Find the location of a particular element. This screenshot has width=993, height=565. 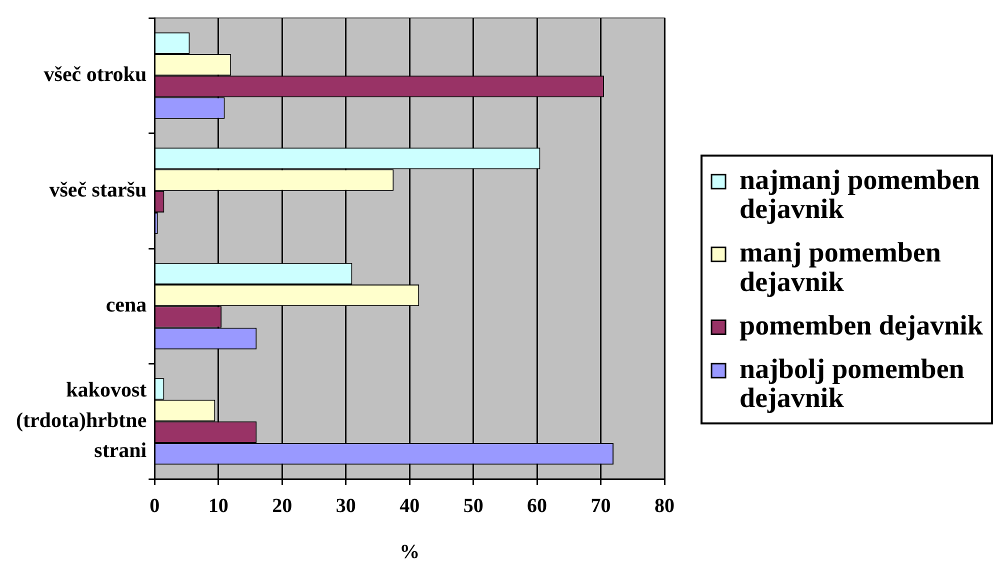

y-tick-label: všeč otroku is located at coordinates (95, 74).